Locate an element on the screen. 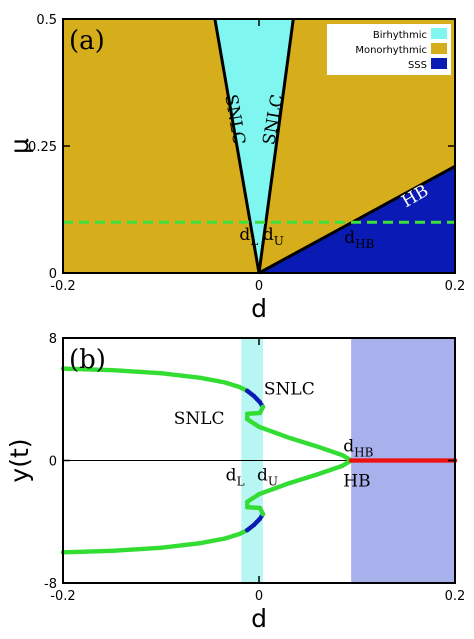 This screenshot has height=639, width=474. annotation-layer: SNLC SNLC dL dU dHB HB is located at coordinates (274, 436).